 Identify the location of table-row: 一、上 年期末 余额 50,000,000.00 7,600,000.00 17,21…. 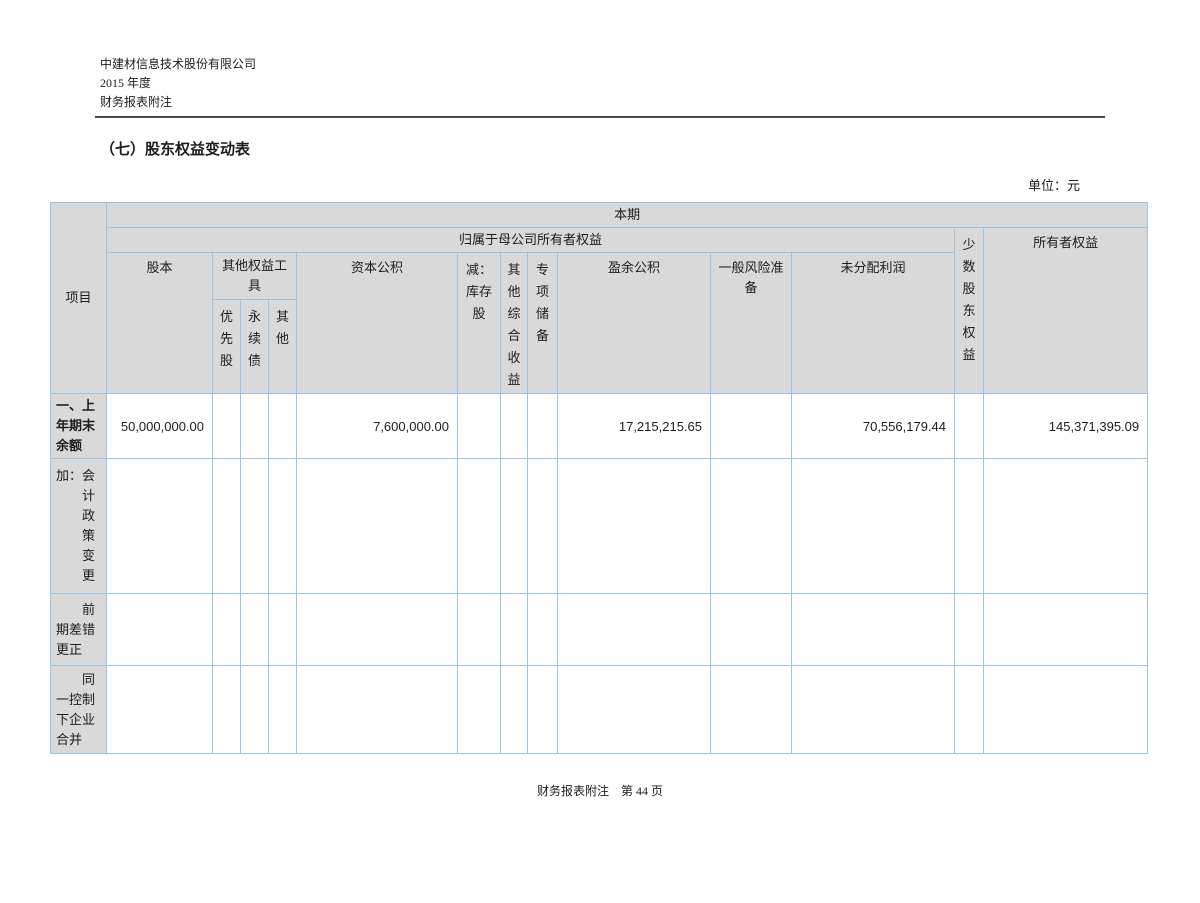
(599, 426).